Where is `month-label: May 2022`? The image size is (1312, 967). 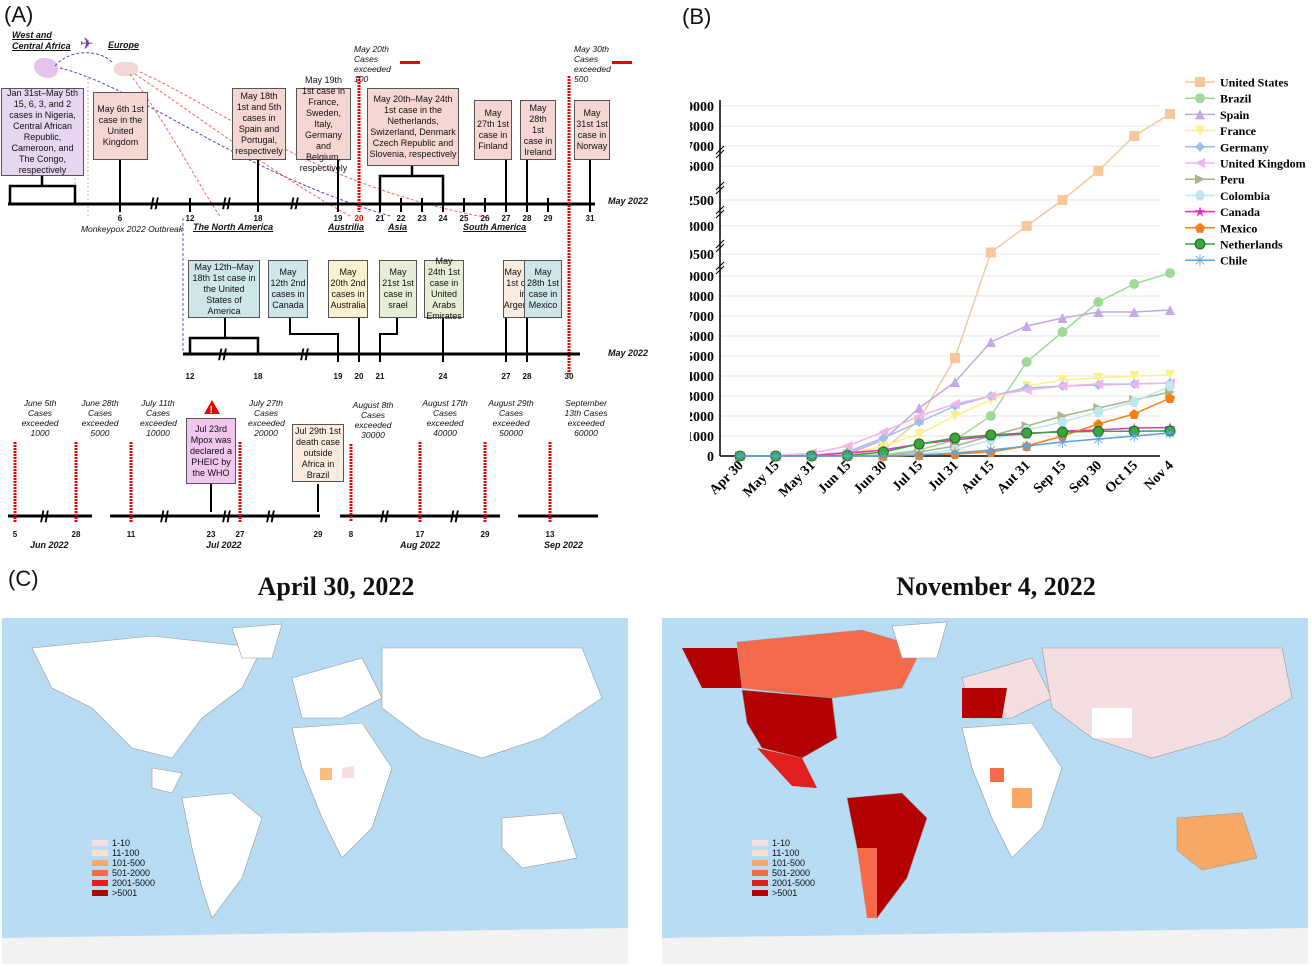 month-label: May 2022 is located at coordinates (628, 353).